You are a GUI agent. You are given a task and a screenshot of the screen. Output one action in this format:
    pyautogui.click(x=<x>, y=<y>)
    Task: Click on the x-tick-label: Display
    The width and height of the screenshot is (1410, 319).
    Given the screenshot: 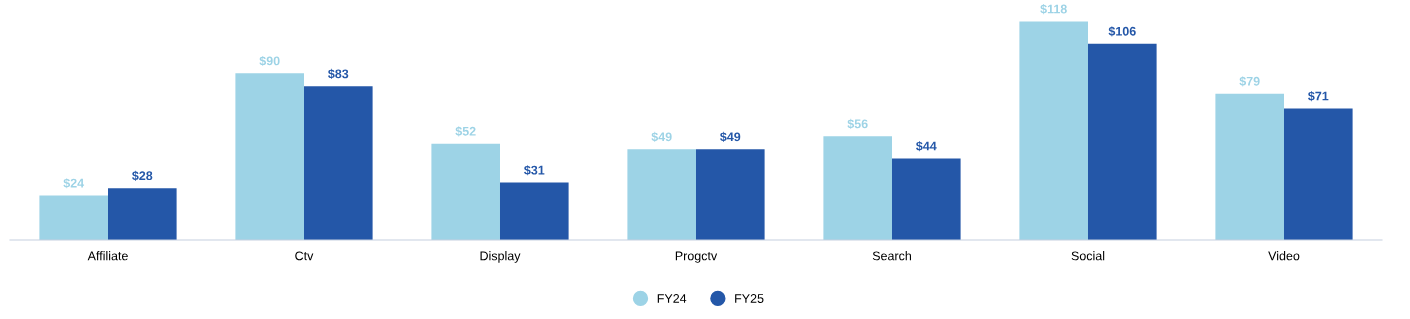 What is the action you would take?
    pyautogui.click(x=500, y=257)
    